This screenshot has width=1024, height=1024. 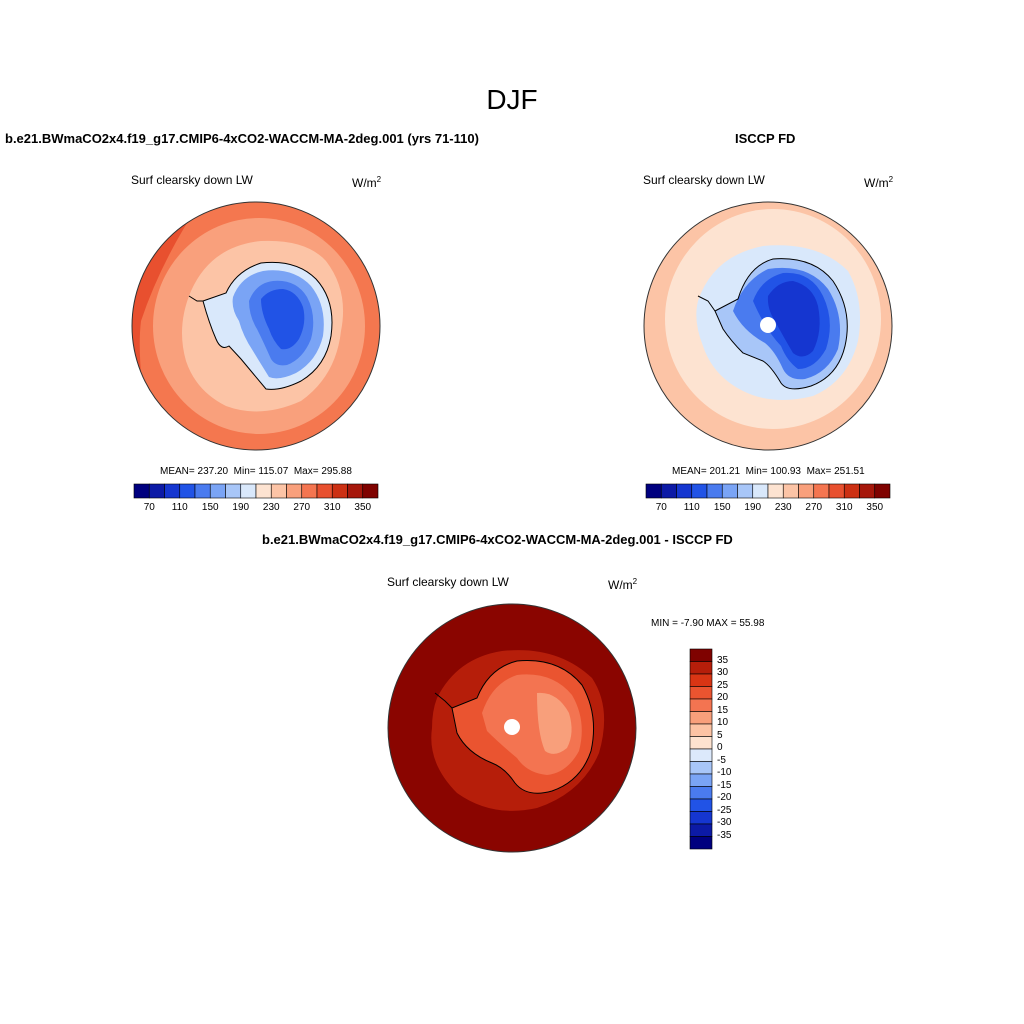 I want to click on colorbar-tick-label: 10, so click(x=723, y=722).